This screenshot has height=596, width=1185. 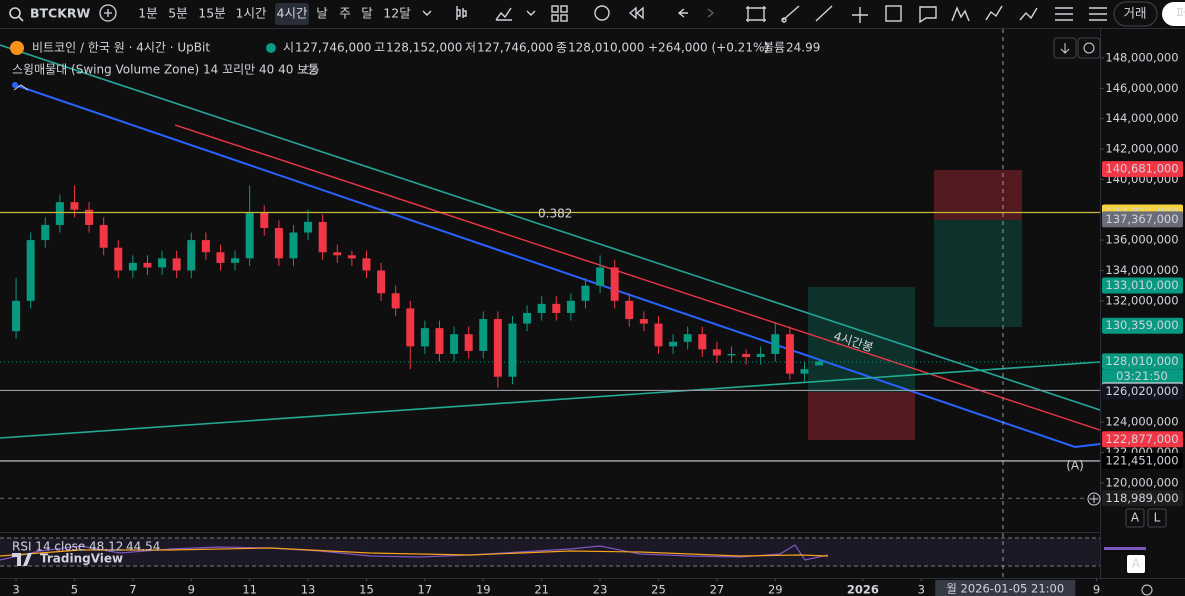 I want to click on interval-button: 1시간, so click(x=251, y=13).